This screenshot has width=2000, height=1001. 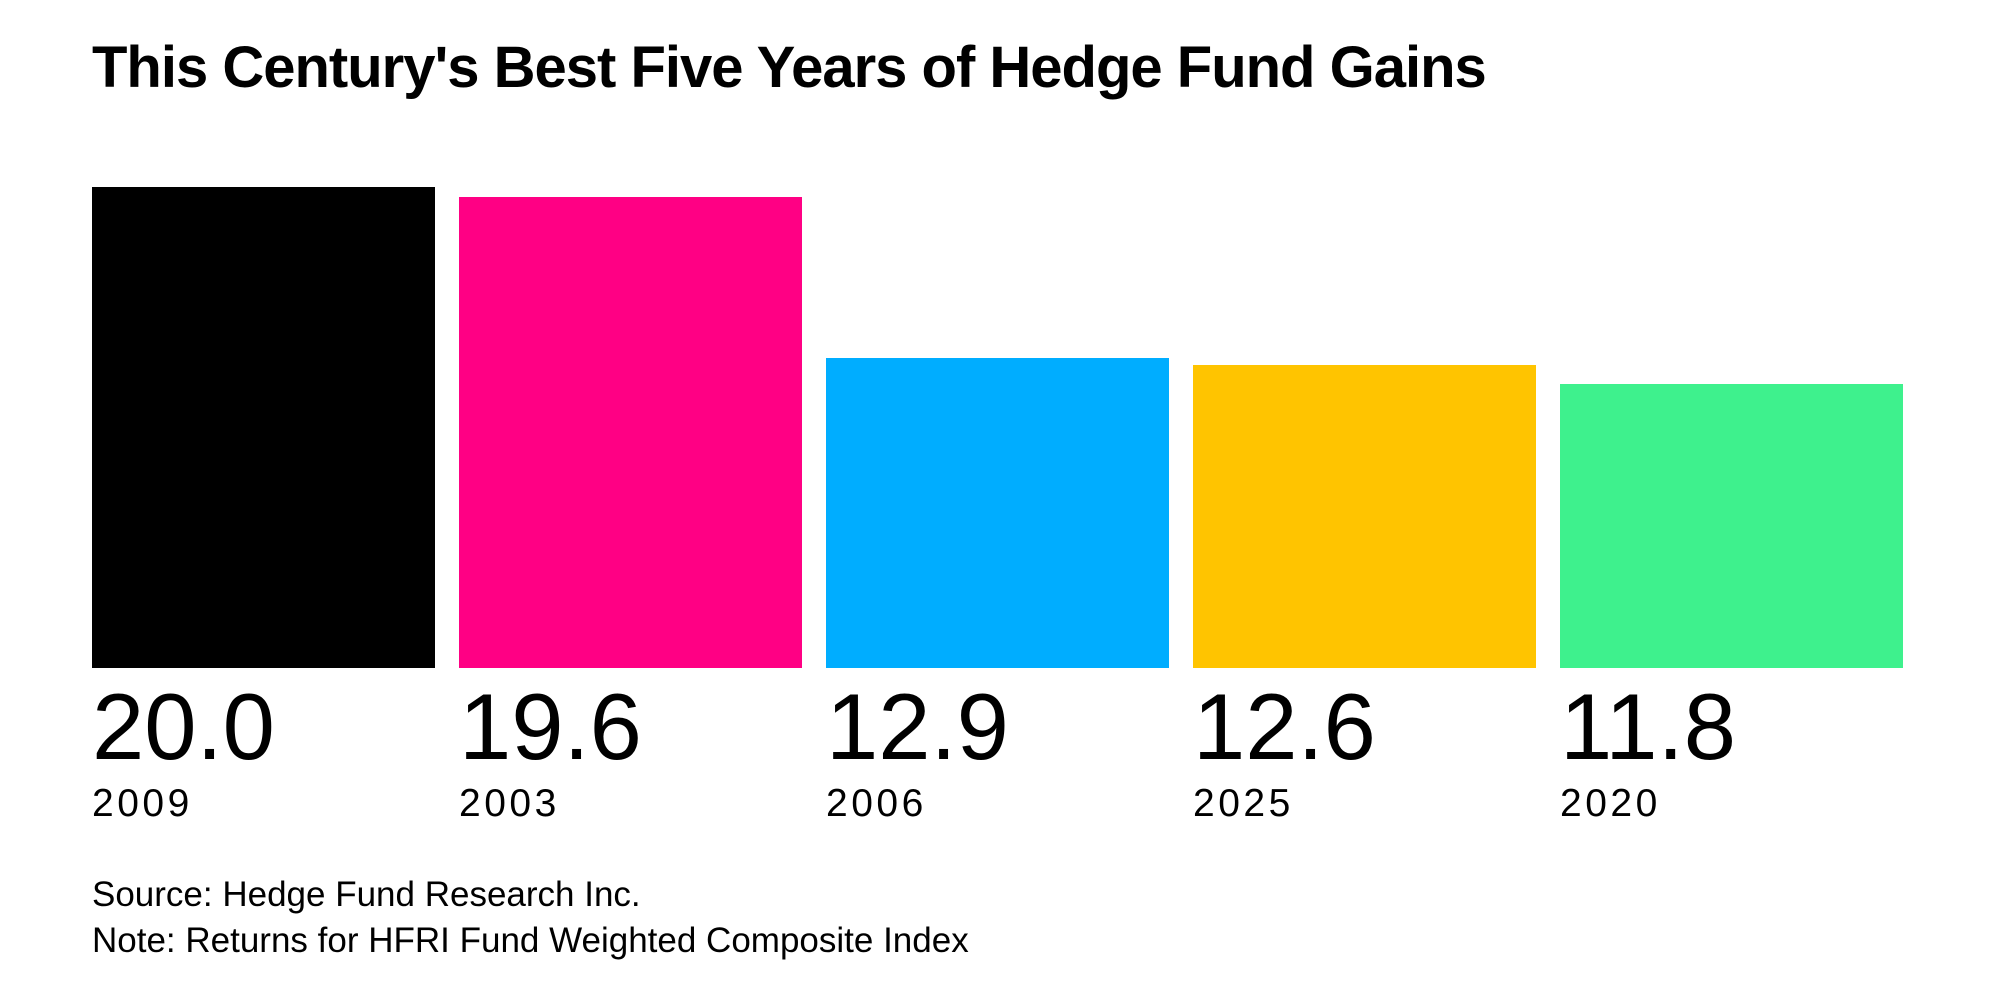 What do you see at coordinates (1284, 726) in the screenshot?
I see `bar-value-label: 12.6` at bounding box center [1284, 726].